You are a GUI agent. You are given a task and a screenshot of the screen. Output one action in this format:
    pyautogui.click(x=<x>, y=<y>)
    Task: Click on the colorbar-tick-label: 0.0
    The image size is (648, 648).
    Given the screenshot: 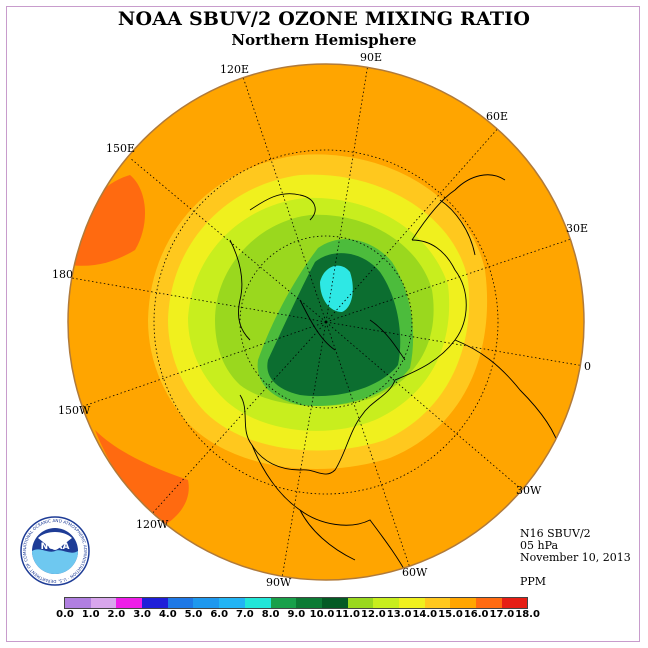 What is the action you would take?
    pyautogui.click(x=65, y=614)
    